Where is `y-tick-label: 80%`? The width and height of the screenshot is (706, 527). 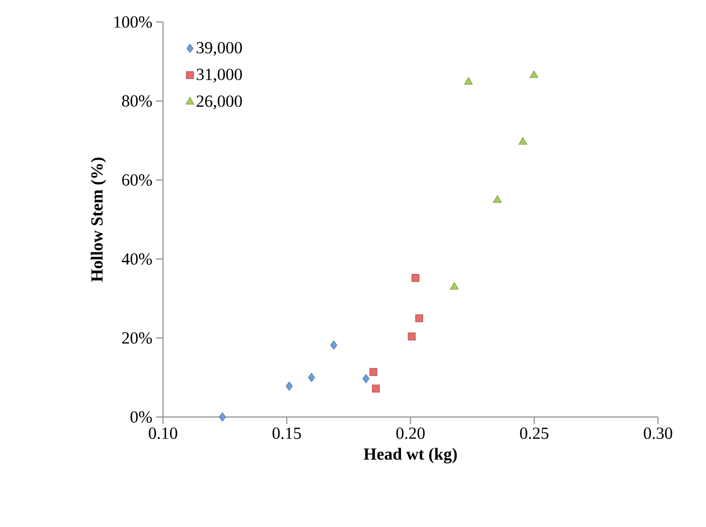 y-tick-label: 80% is located at coordinates (137, 101).